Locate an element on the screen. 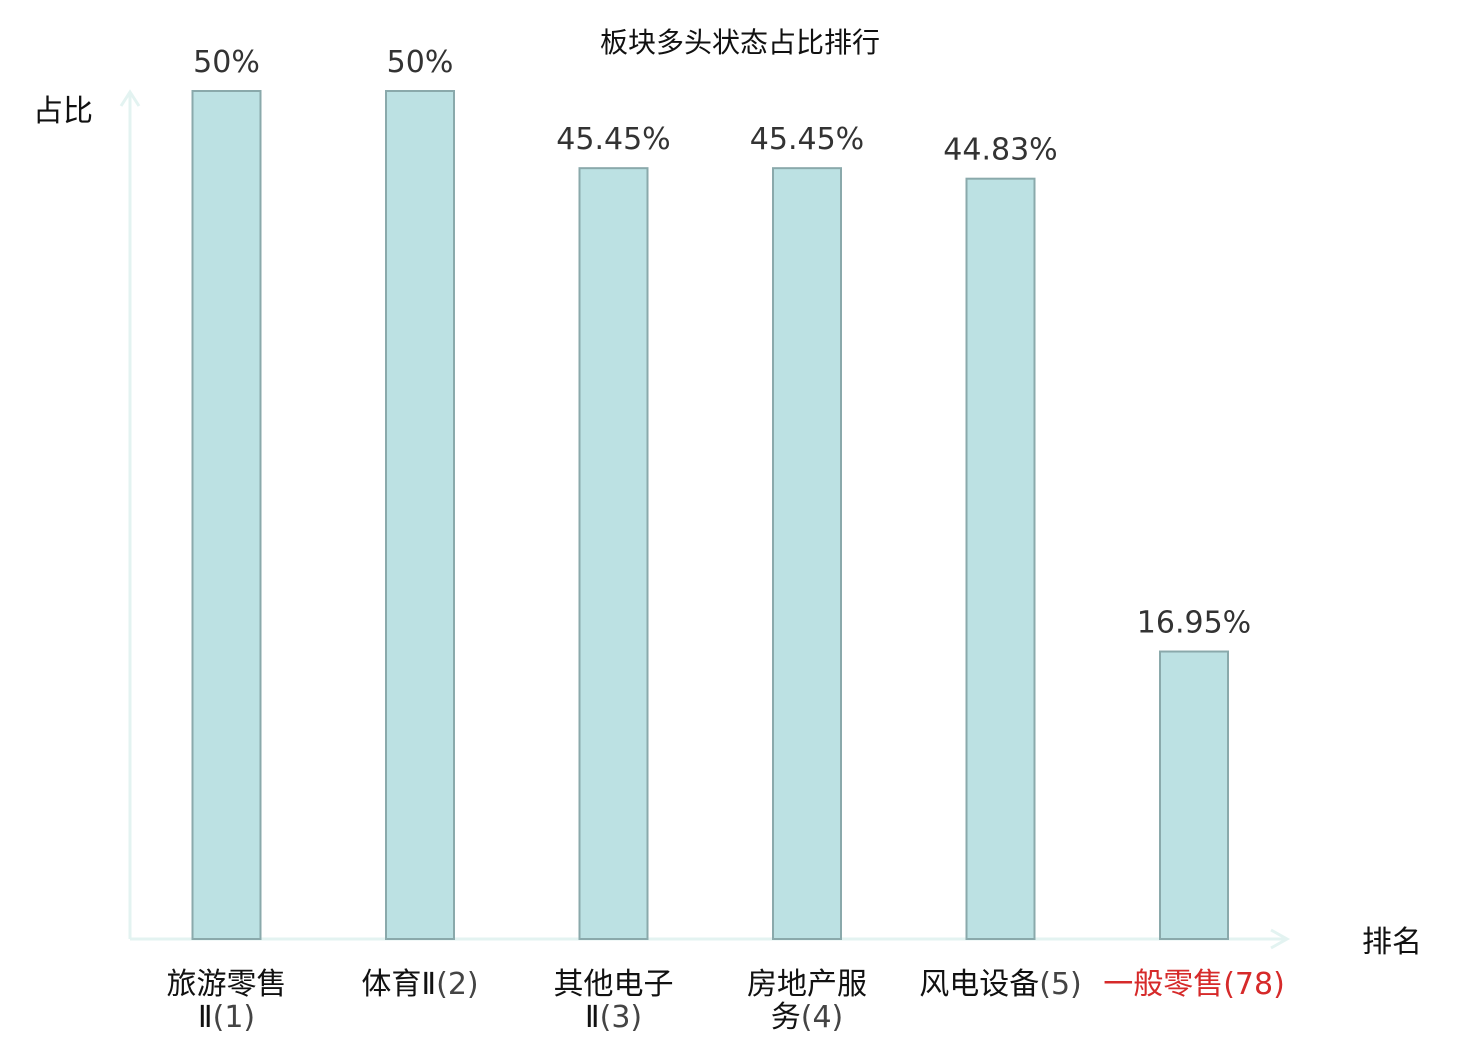 This screenshot has width=1480, height=1040. category-name: 体育Ⅱ is located at coordinates (398, 984).